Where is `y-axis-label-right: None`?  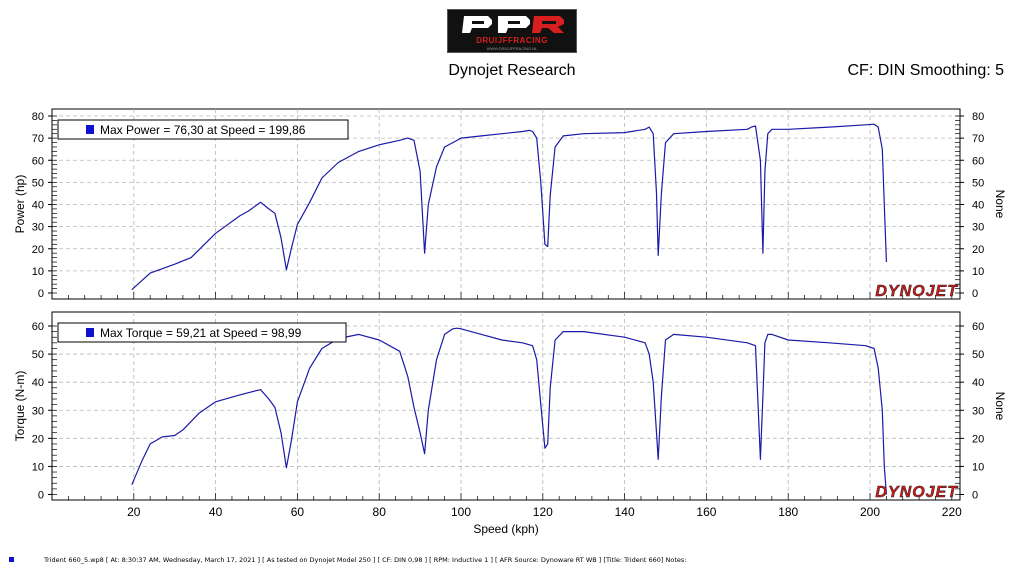 y-axis-label-right: None is located at coordinates (1000, 204).